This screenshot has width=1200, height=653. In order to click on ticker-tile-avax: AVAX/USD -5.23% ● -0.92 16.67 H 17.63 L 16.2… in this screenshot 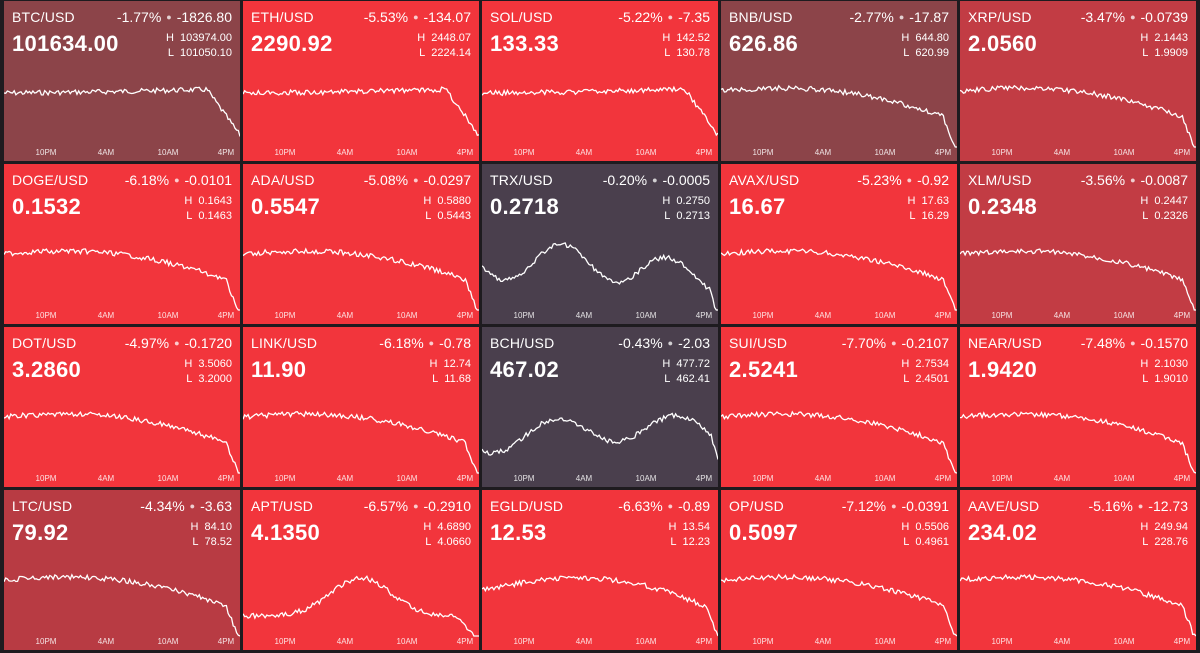, I will do `click(839, 244)`.